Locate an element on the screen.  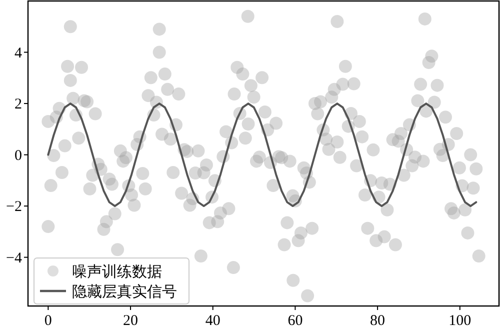
x-tick-label: 80 is located at coordinates (378, 321).